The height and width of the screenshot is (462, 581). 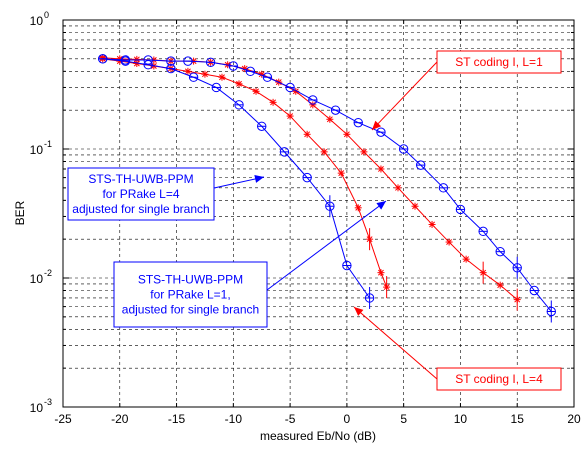 I want to click on annotation-text: ST coding I, L=4, so click(x=499, y=379).